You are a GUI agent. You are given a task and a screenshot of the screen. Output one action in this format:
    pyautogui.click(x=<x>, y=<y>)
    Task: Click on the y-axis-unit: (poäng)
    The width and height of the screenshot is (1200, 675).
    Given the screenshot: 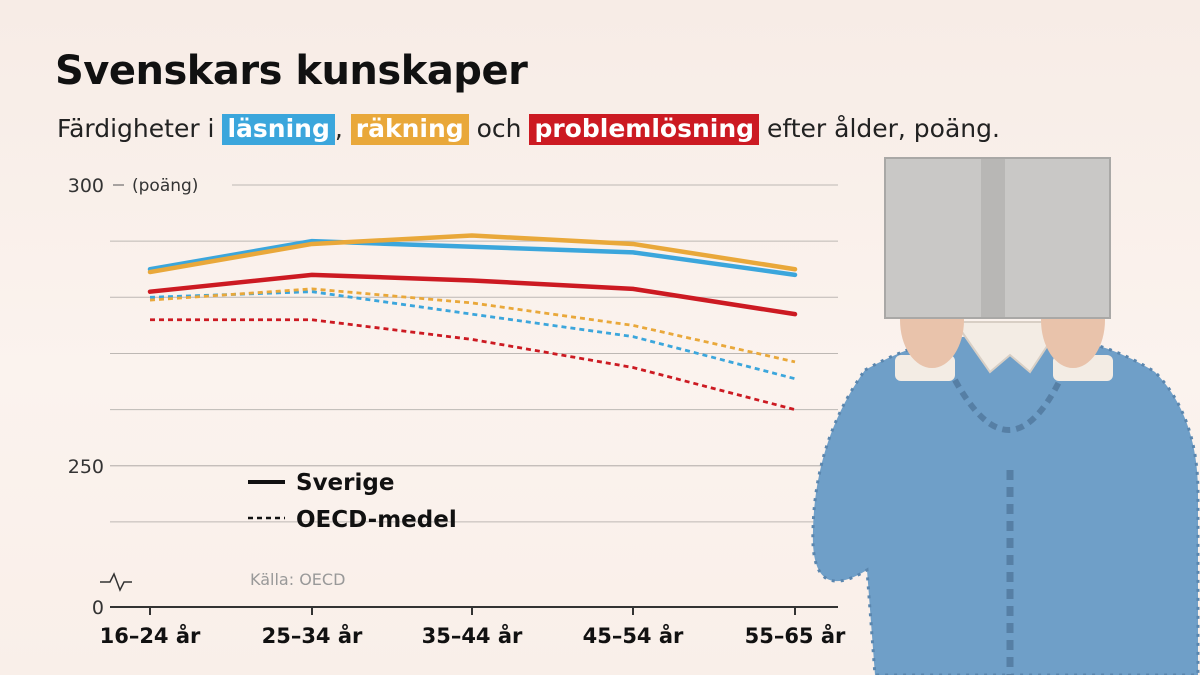 What is the action you would take?
    pyautogui.click(x=165, y=186)
    